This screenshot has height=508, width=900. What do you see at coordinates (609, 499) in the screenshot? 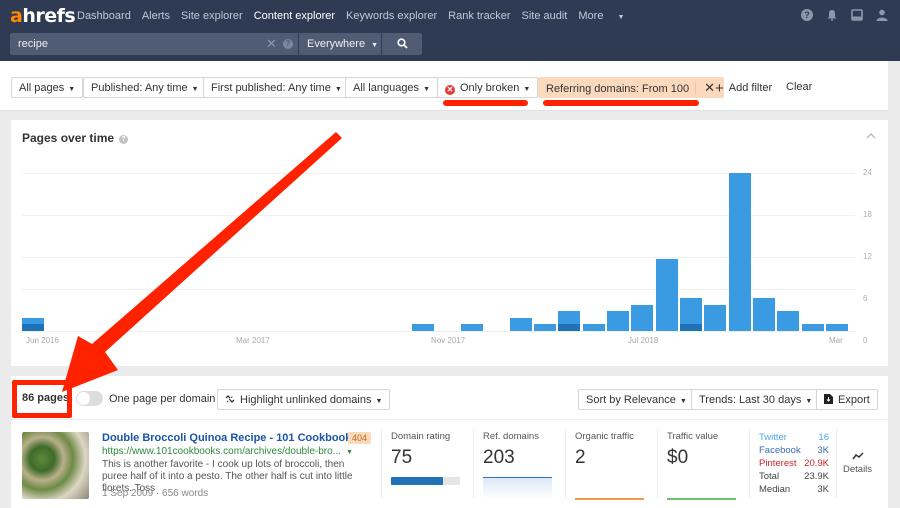
I see `organic-traffic-sparkline` at bounding box center [609, 499].